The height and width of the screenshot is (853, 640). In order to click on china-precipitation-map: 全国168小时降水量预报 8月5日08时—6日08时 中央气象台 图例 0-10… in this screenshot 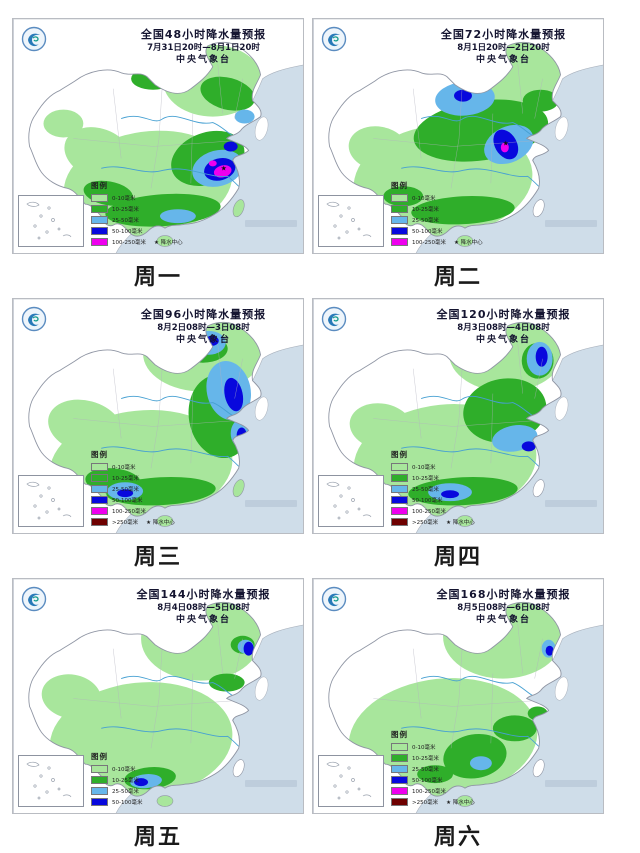, I will do `click(458, 696)`.